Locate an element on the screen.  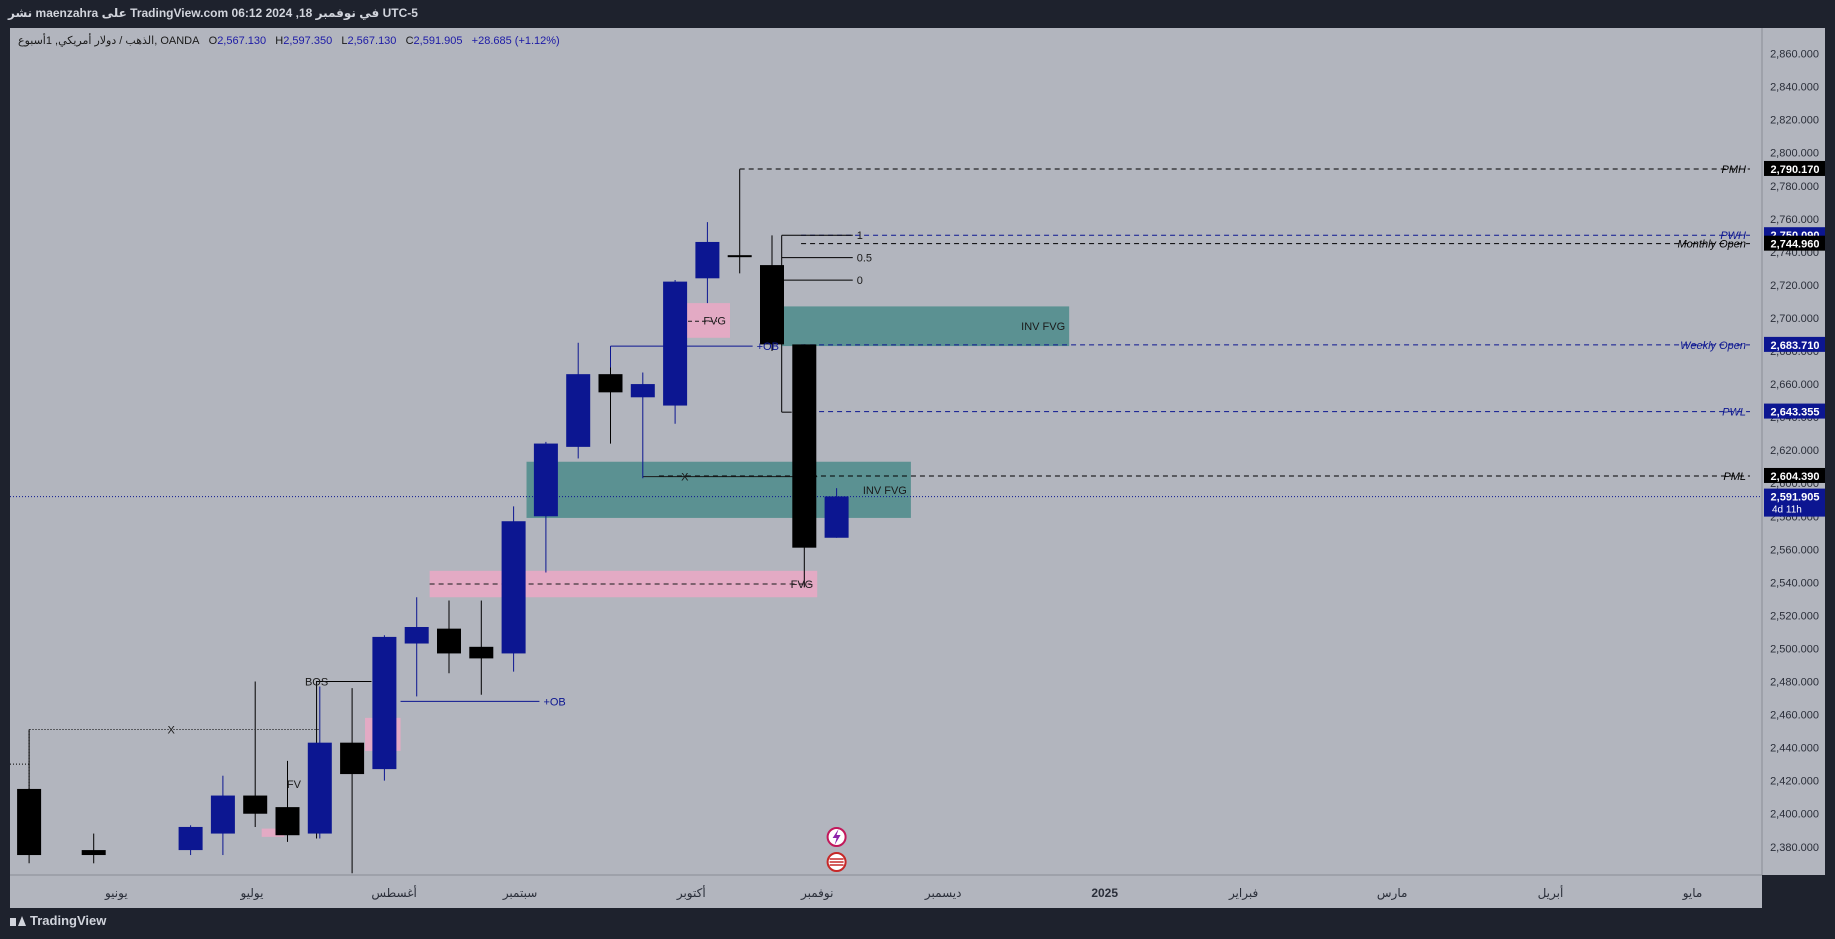
level-name: PML is located at coordinates (1734, 477).